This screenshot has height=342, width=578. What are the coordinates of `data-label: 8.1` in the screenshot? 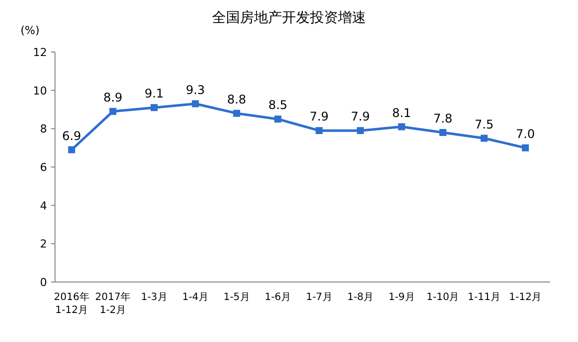 It's located at (402, 113).